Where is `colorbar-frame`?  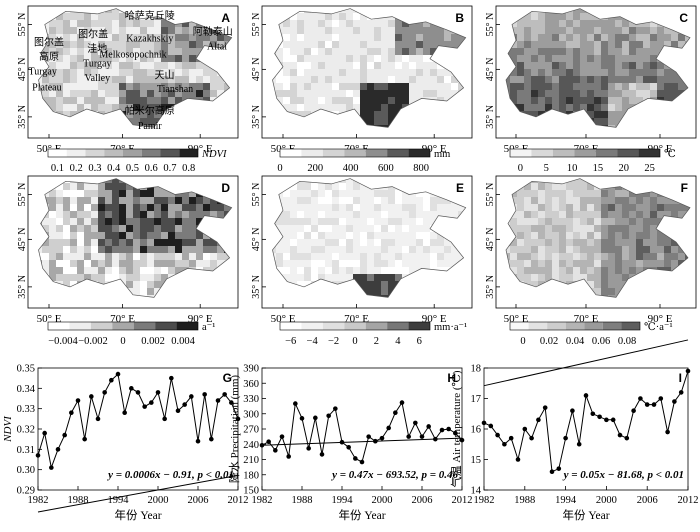 colorbar-frame is located at coordinates (585, 153).